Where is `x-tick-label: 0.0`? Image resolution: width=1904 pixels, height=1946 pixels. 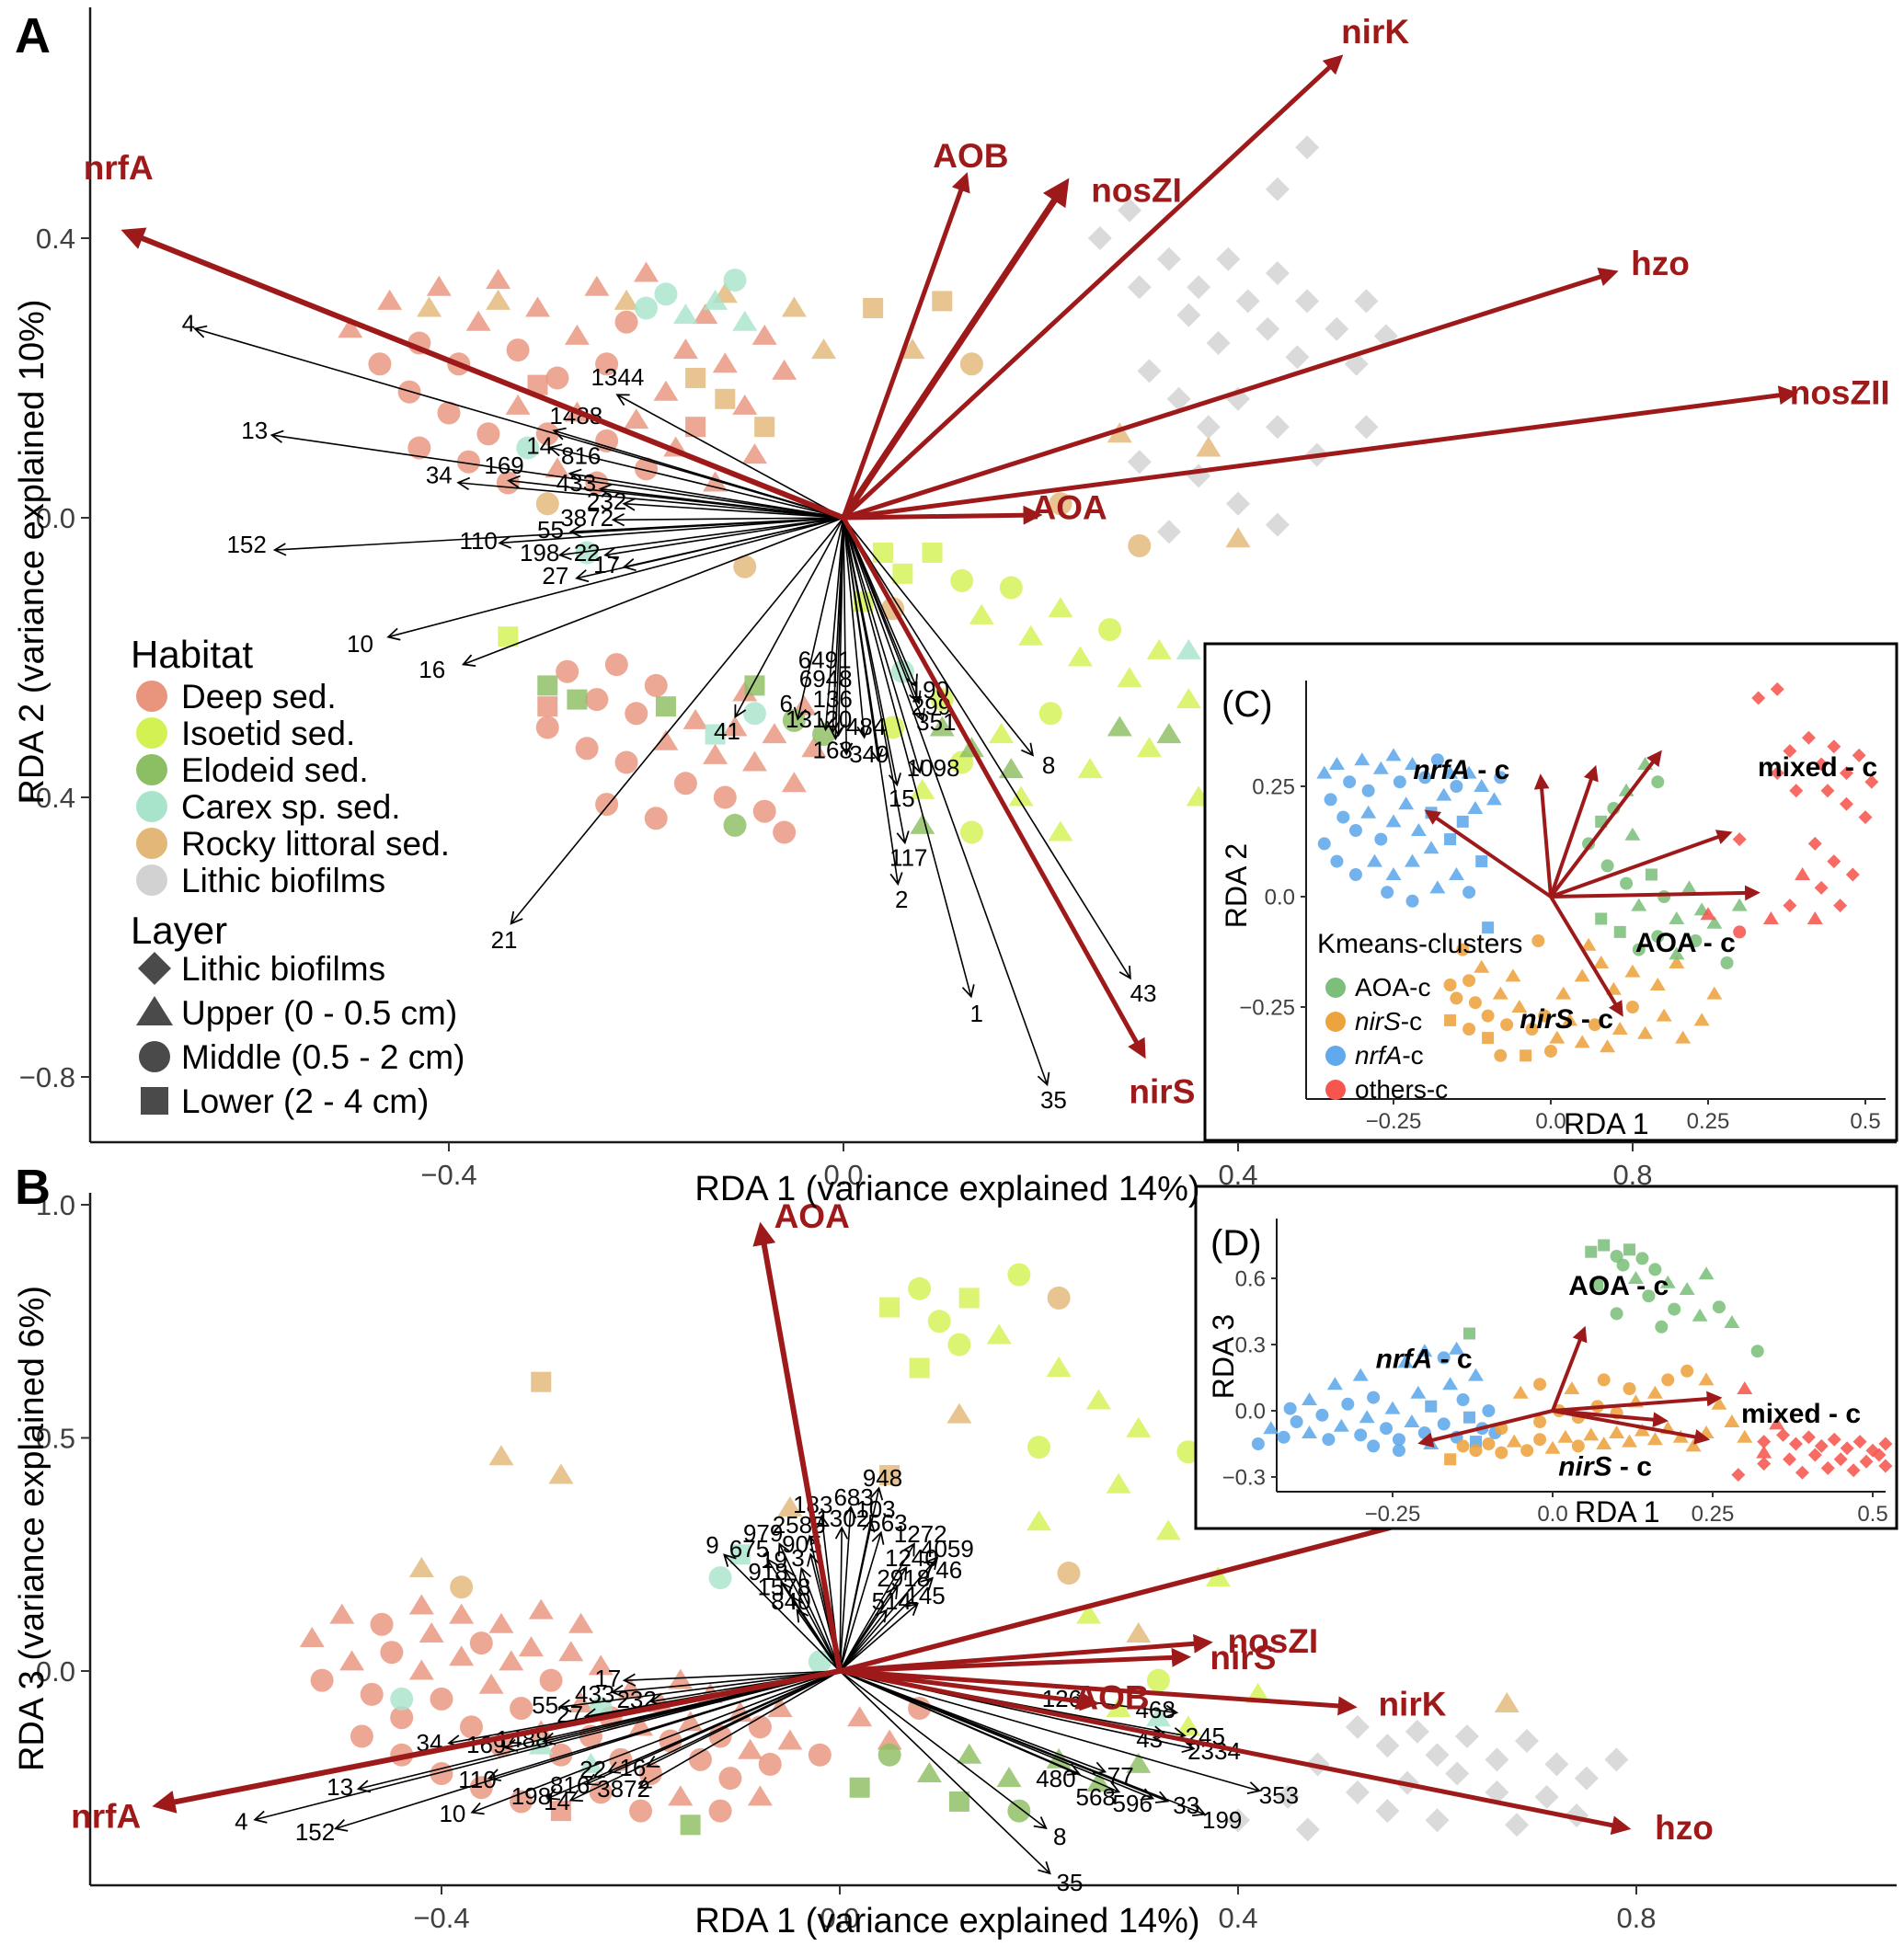 x-tick-label: 0.0 is located at coordinates (839, 1918).